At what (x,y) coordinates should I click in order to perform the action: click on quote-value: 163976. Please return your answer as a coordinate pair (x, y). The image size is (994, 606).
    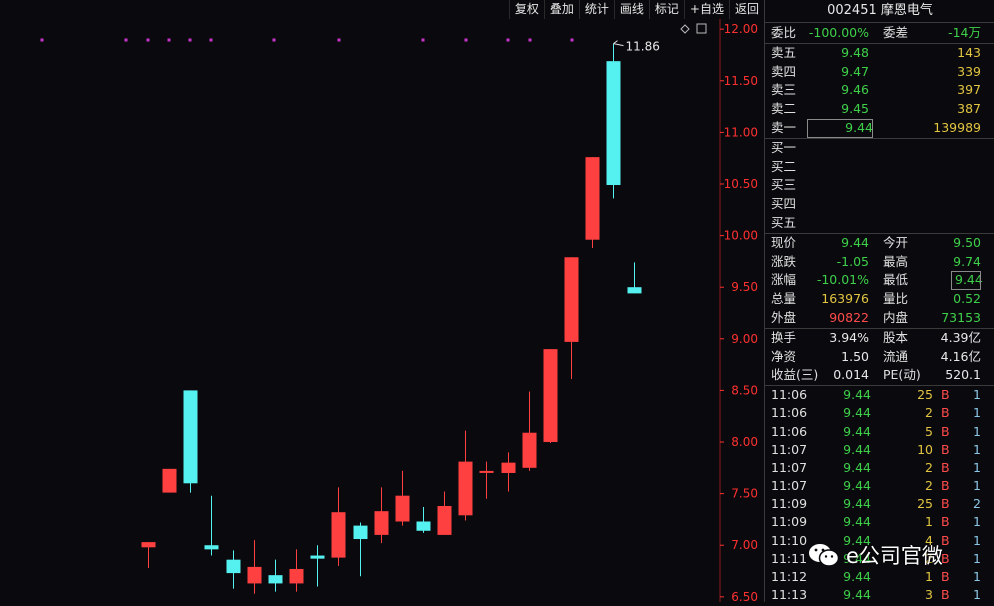
    Looking at the image, I should click on (845, 299).